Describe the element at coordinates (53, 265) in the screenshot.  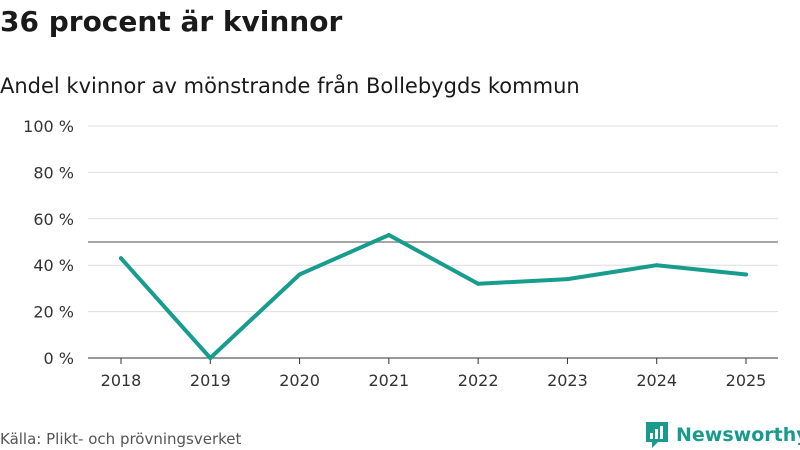
I see `y-tick-label: 40 %` at that location.